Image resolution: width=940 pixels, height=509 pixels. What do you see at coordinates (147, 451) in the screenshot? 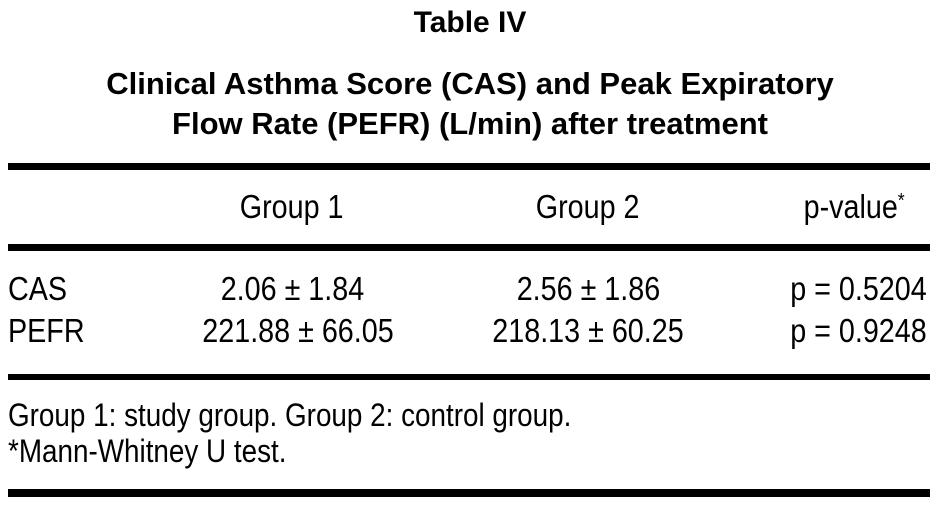
I see `footnote-test-text: *Mann-Whitney U test.` at bounding box center [147, 451].